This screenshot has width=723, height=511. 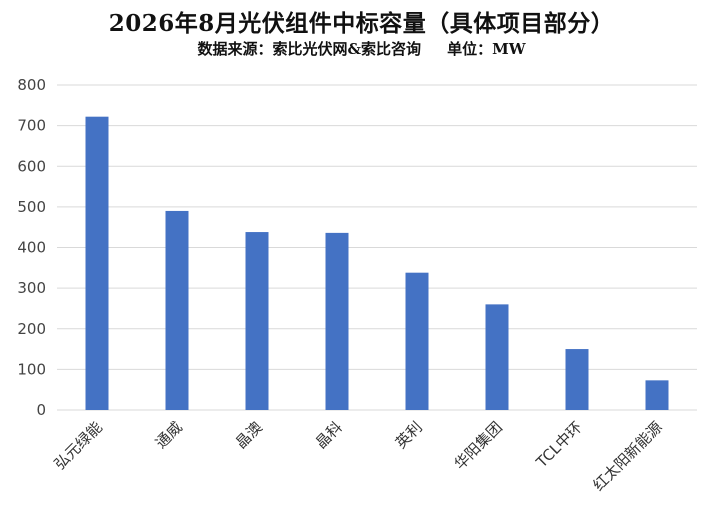 What do you see at coordinates (559, 445) in the screenshot?
I see `x-tick-label: TCL中环` at bounding box center [559, 445].